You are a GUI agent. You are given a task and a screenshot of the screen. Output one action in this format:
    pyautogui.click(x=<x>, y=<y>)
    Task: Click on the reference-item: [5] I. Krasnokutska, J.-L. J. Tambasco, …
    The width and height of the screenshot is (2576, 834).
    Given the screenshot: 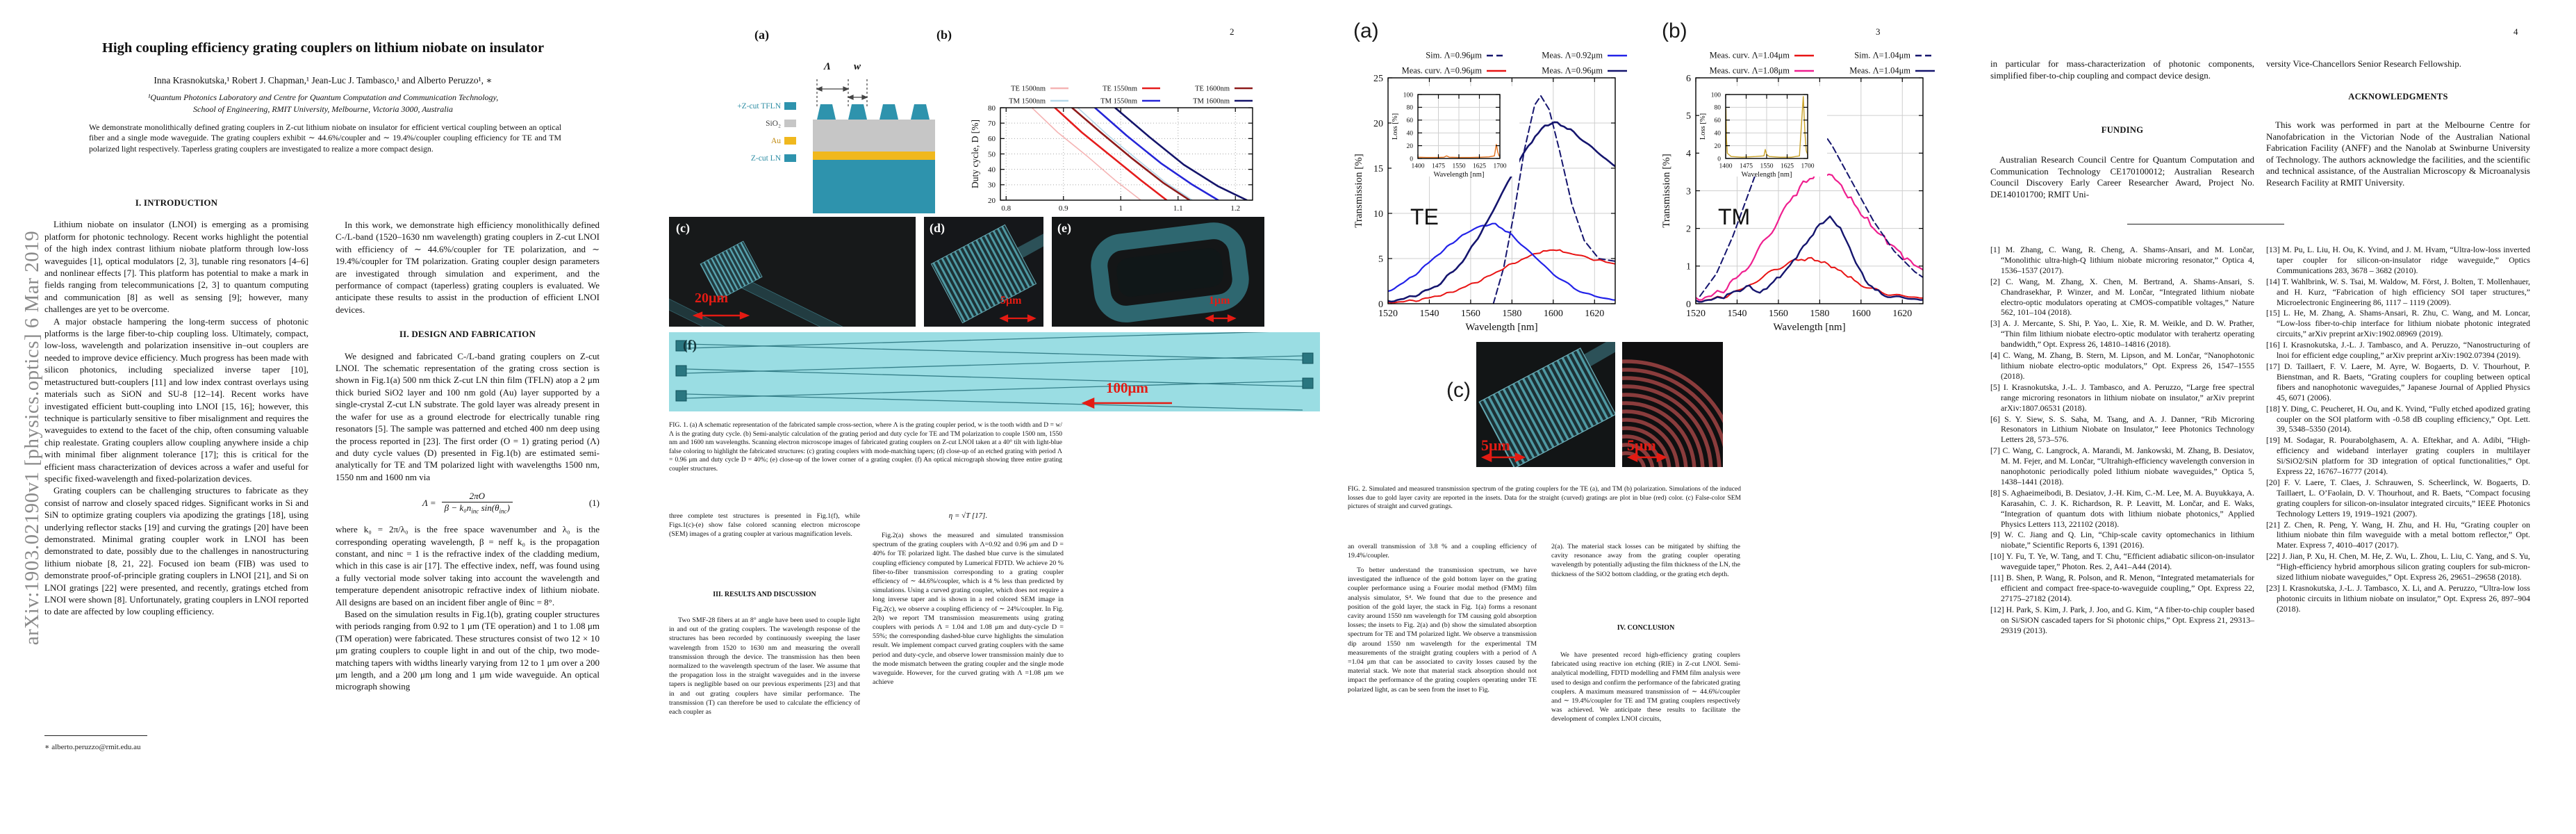 What is the action you would take?
    pyautogui.click(x=2122, y=397)
    